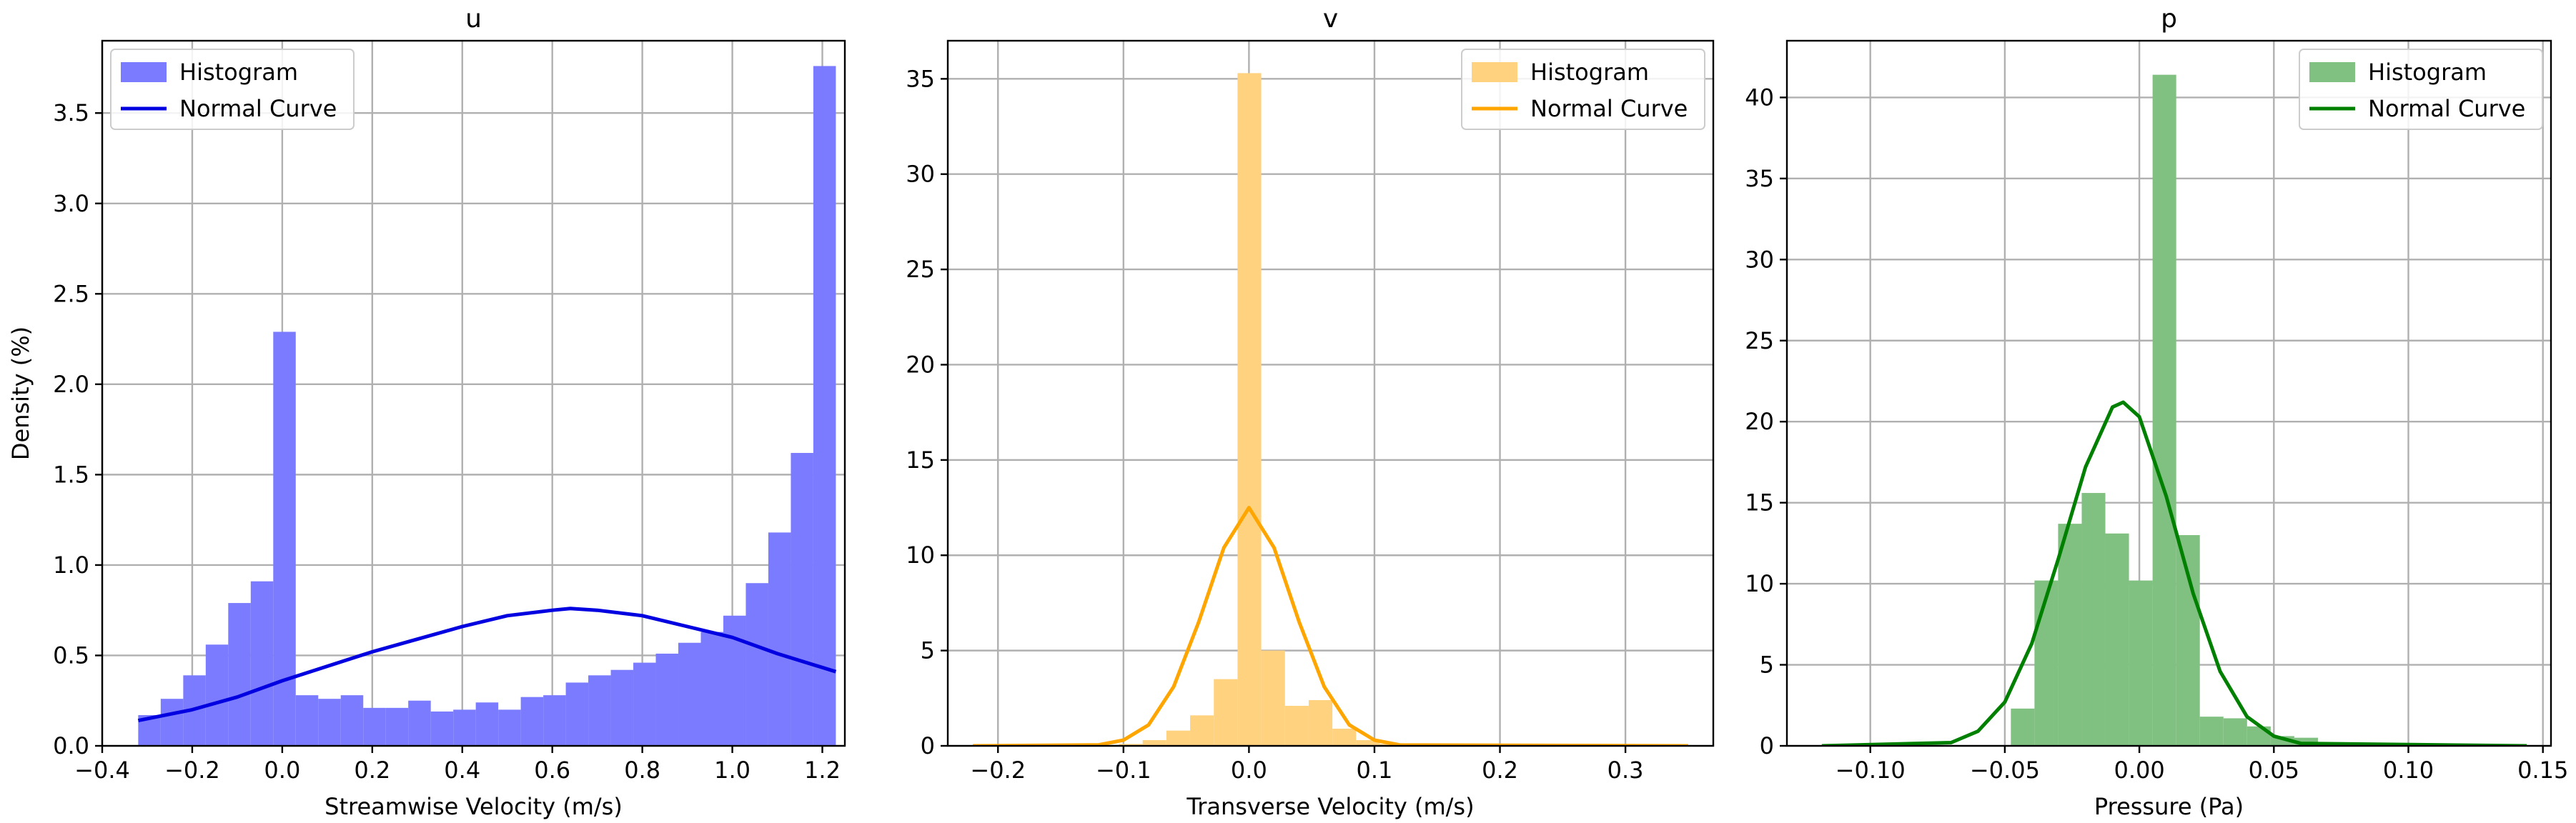 Image resolution: width=2576 pixels, height=823 pixels. I want to click on x-tick-label: −0.1, so click(1123, 771).